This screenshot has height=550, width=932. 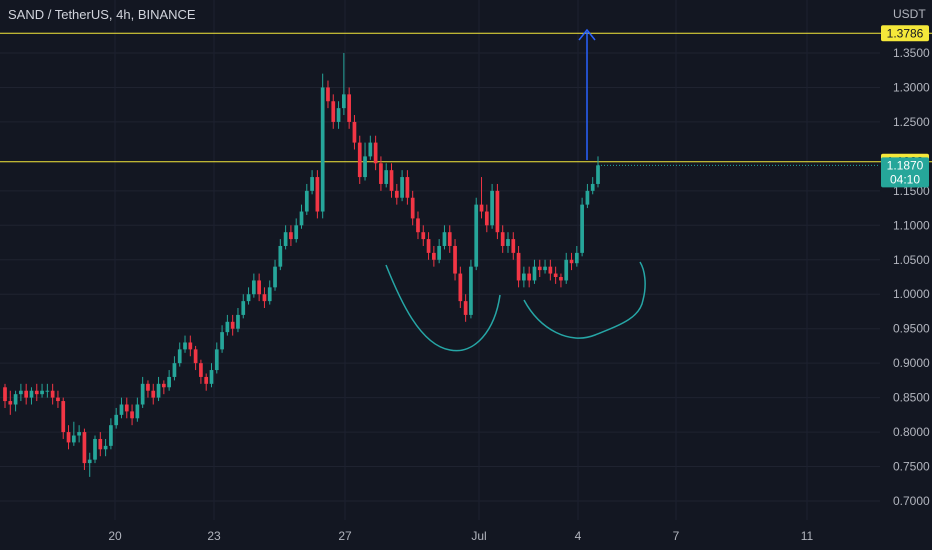 I want to click on price-tick-label: 1.1500, so click(x=911, y=191).